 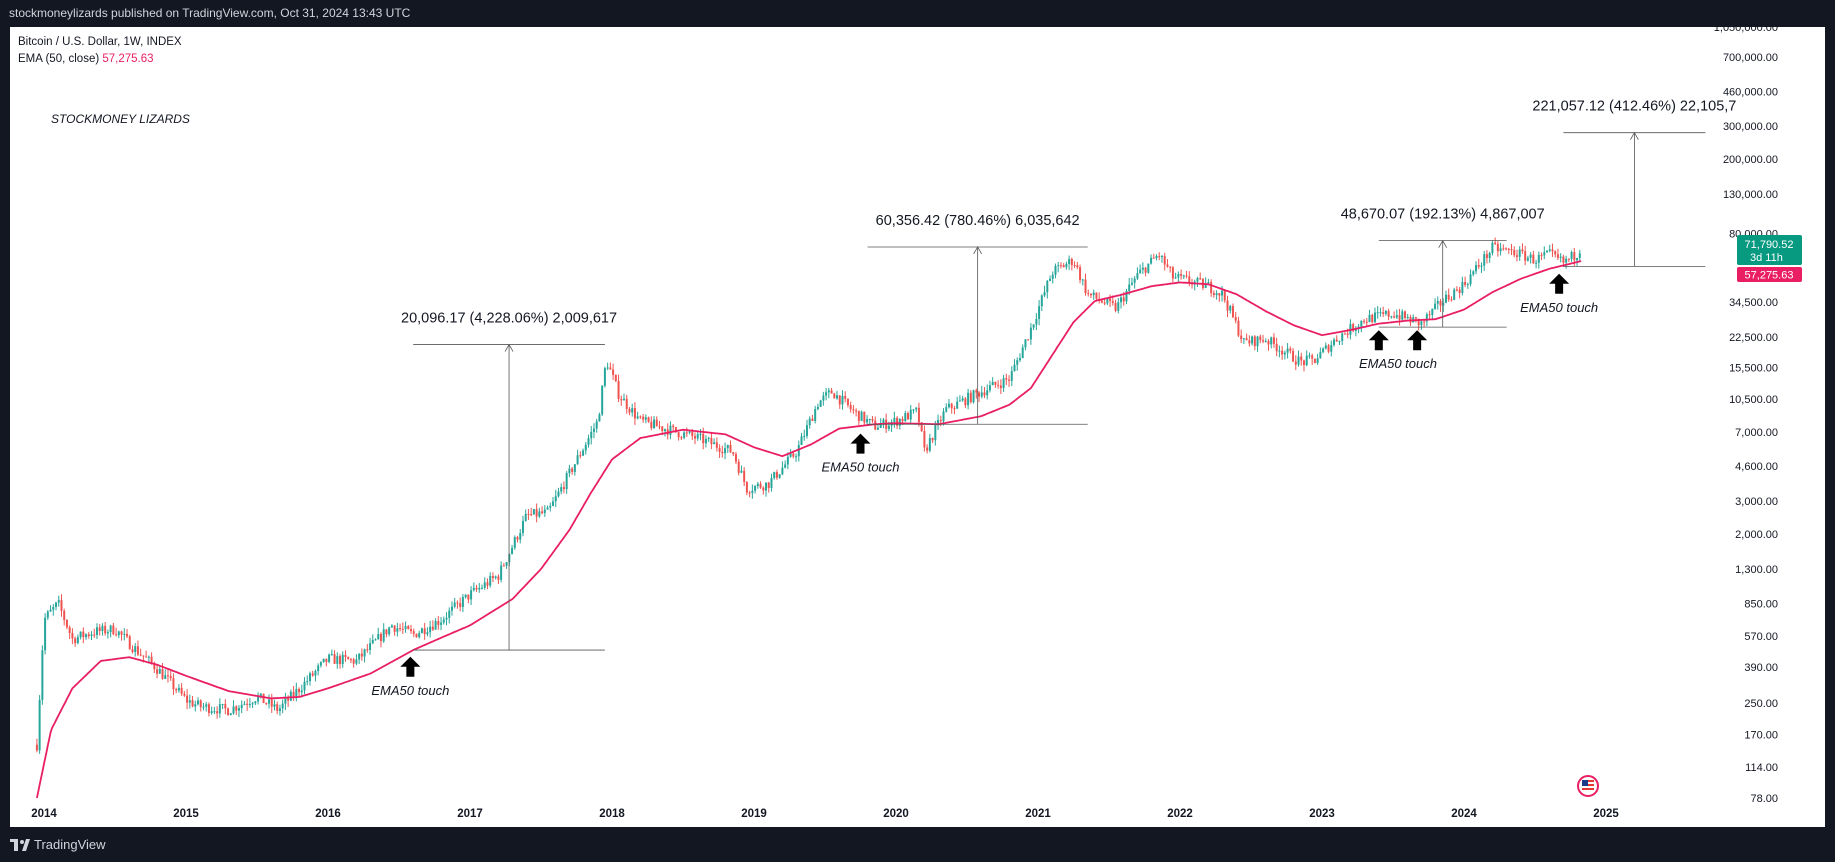 What do you see at coordinates (100, 42) in the screenshot?
I see `symbol-title: Bitcoin / U.S. Dollar, 1W, INDEX` at bounding box center [100, 42].